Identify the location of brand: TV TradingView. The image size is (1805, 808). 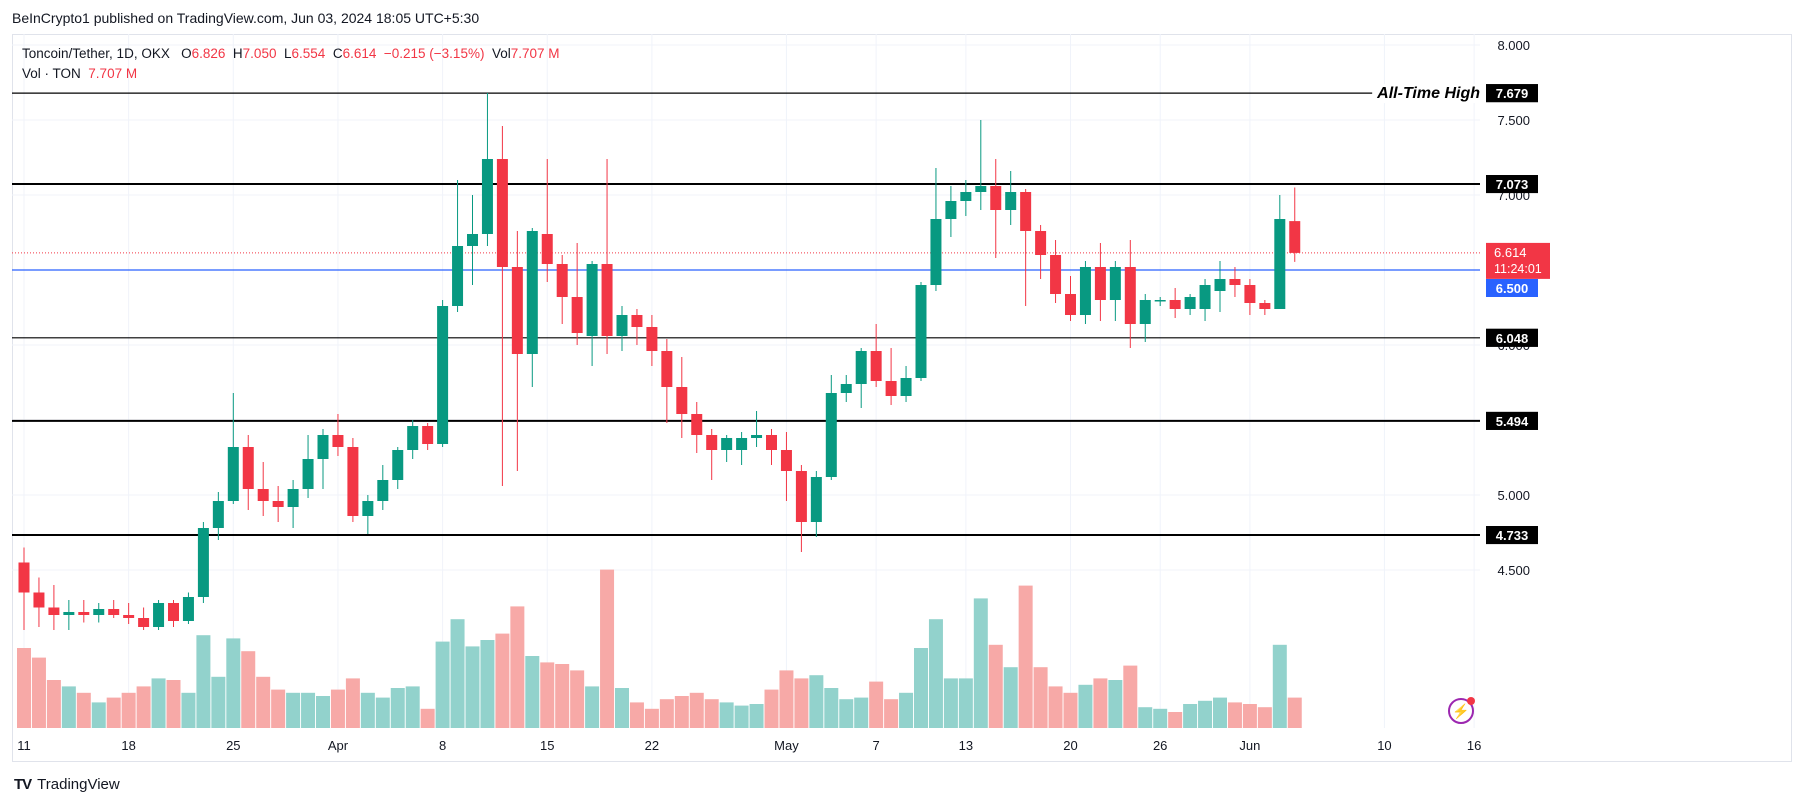
(67, 784).